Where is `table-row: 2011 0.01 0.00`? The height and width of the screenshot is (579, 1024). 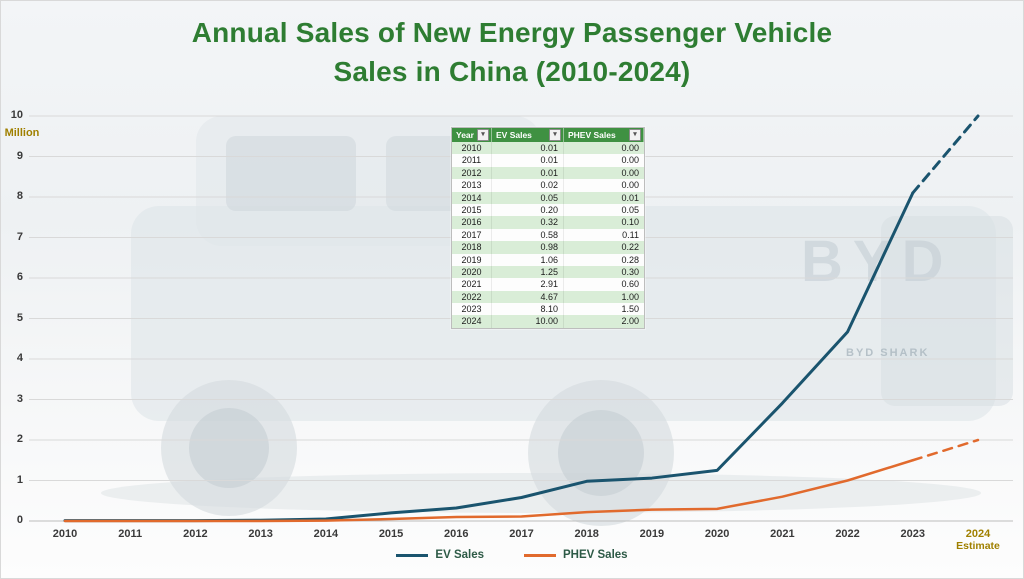 table-row: 2011 0.01 0.00 is located at coordinates (548, 160).